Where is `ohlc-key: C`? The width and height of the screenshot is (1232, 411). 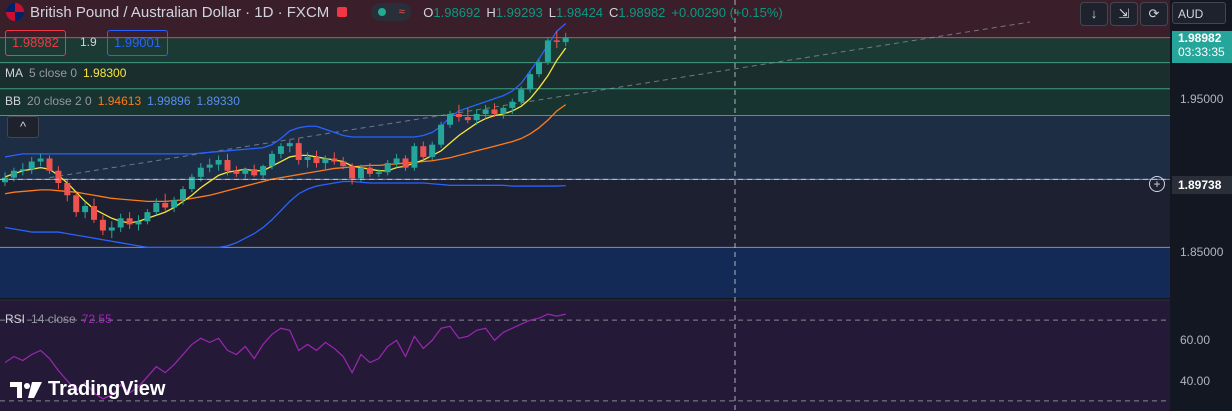
ohlc-key: C is located at coordinates (614, 12).